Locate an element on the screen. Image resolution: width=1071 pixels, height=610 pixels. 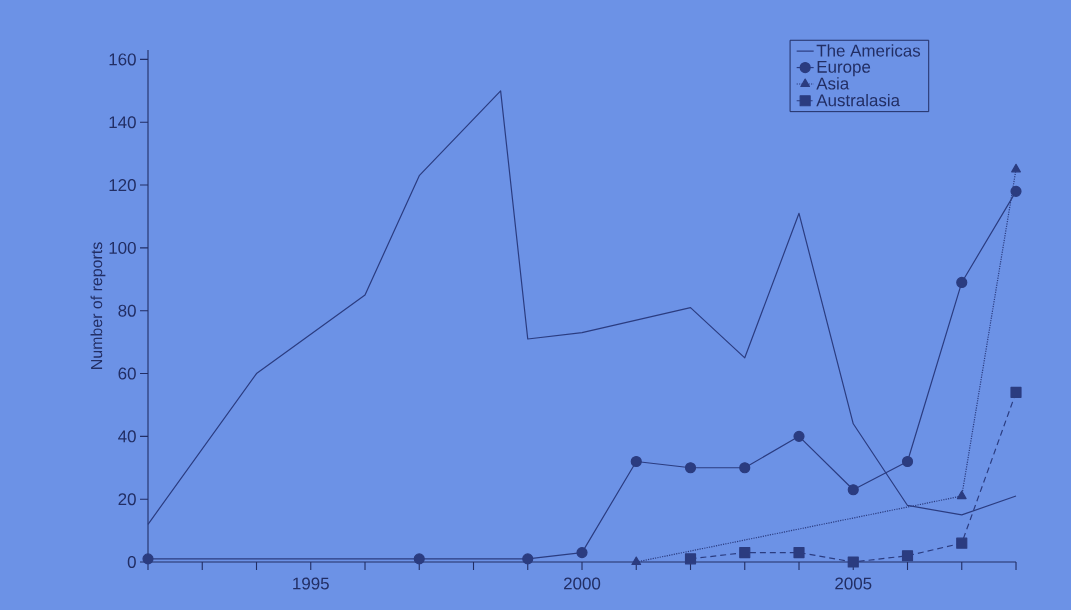
y-tick-label: 0 is located at coordinates (131, 562).